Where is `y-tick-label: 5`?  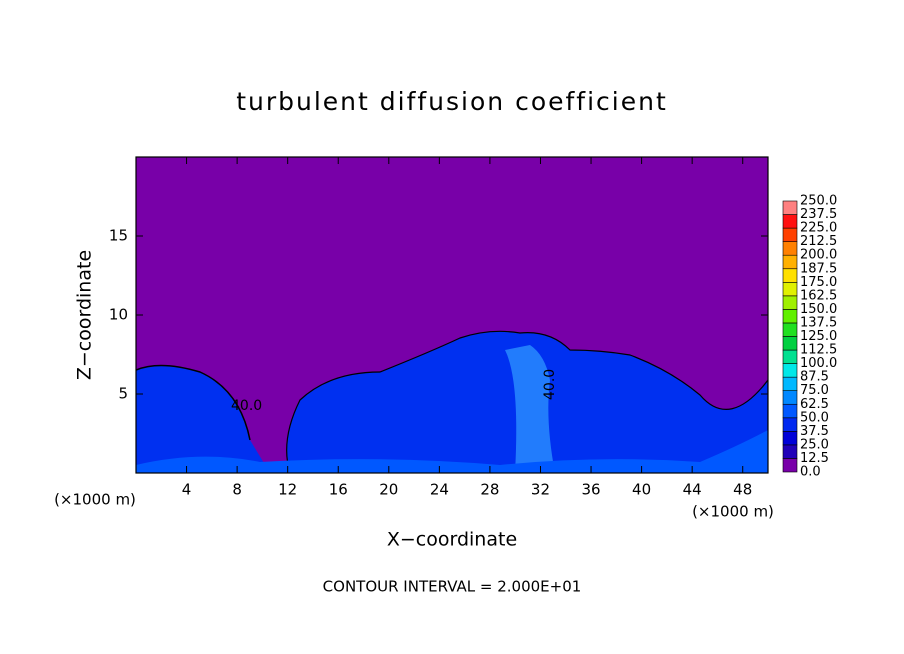 y-tick-label: 5 is located at coordinates (123, 394).